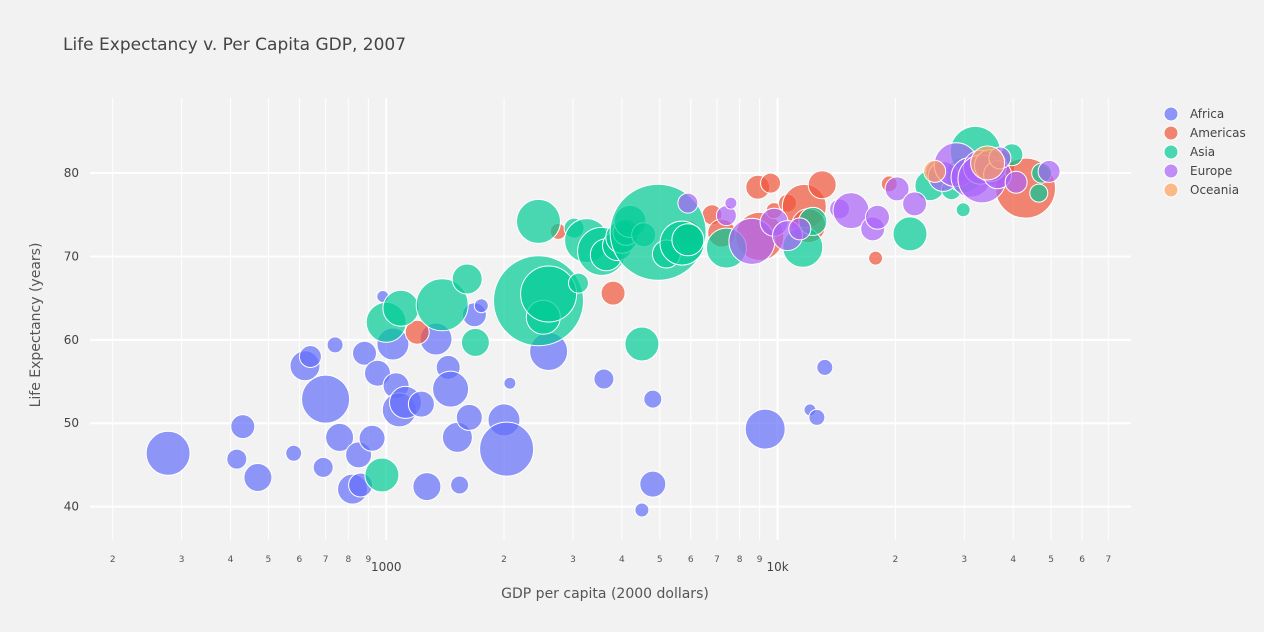 This screenshot has width=1264, height=632. What do you see at coordinates (964, 164) in the screenshot?
I see `series-oceania` at bounding box center [964, 164].